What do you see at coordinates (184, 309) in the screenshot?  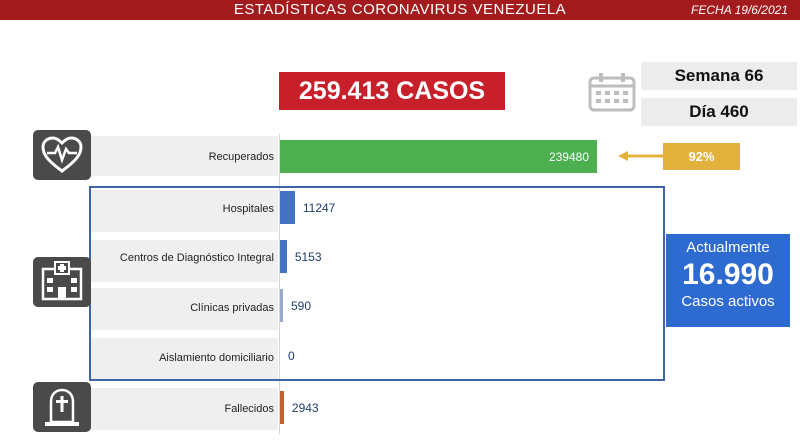 I see `row-background-private-clinics` at bounding box center [184, 309].